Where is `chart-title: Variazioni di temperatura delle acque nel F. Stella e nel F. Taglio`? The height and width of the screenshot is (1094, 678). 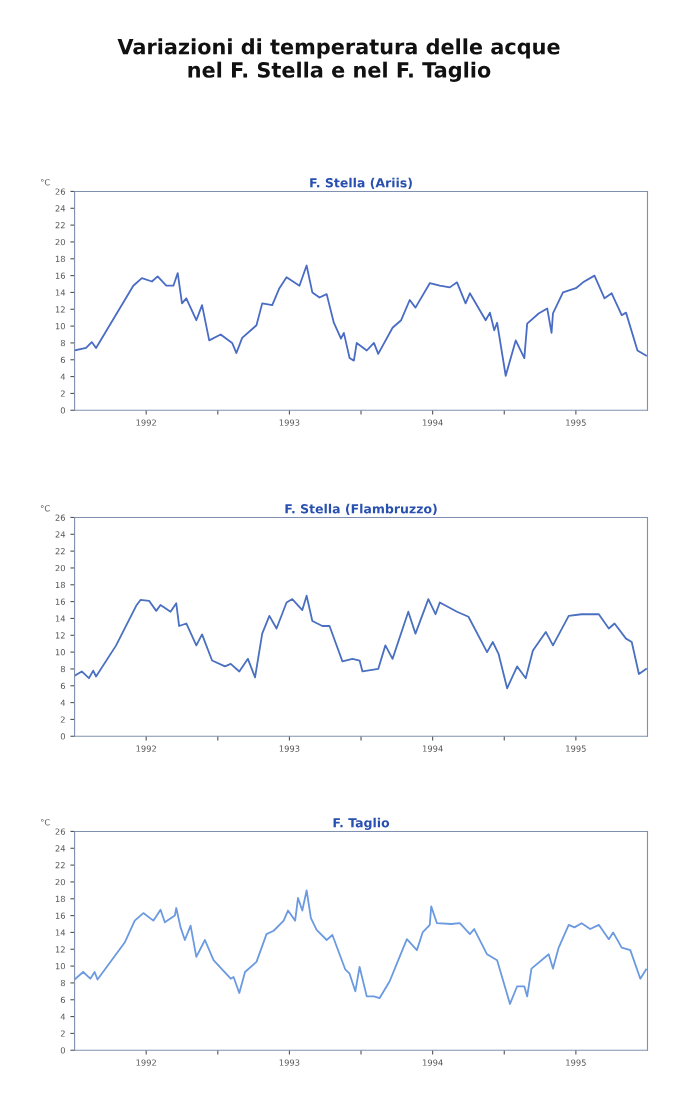 chart-title: Variazioni di temperatura delle acque nel F. Stella e nel F. Taglio is located at coordinates (338, 60).